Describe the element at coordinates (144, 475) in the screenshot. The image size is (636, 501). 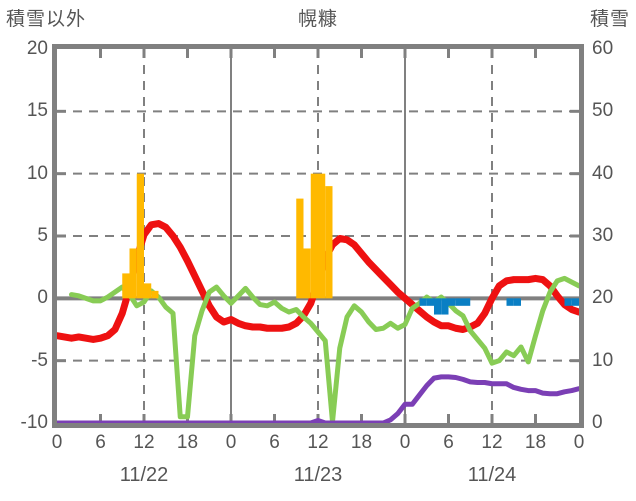
I see `x-axis-date-label: 11/22` at that location.